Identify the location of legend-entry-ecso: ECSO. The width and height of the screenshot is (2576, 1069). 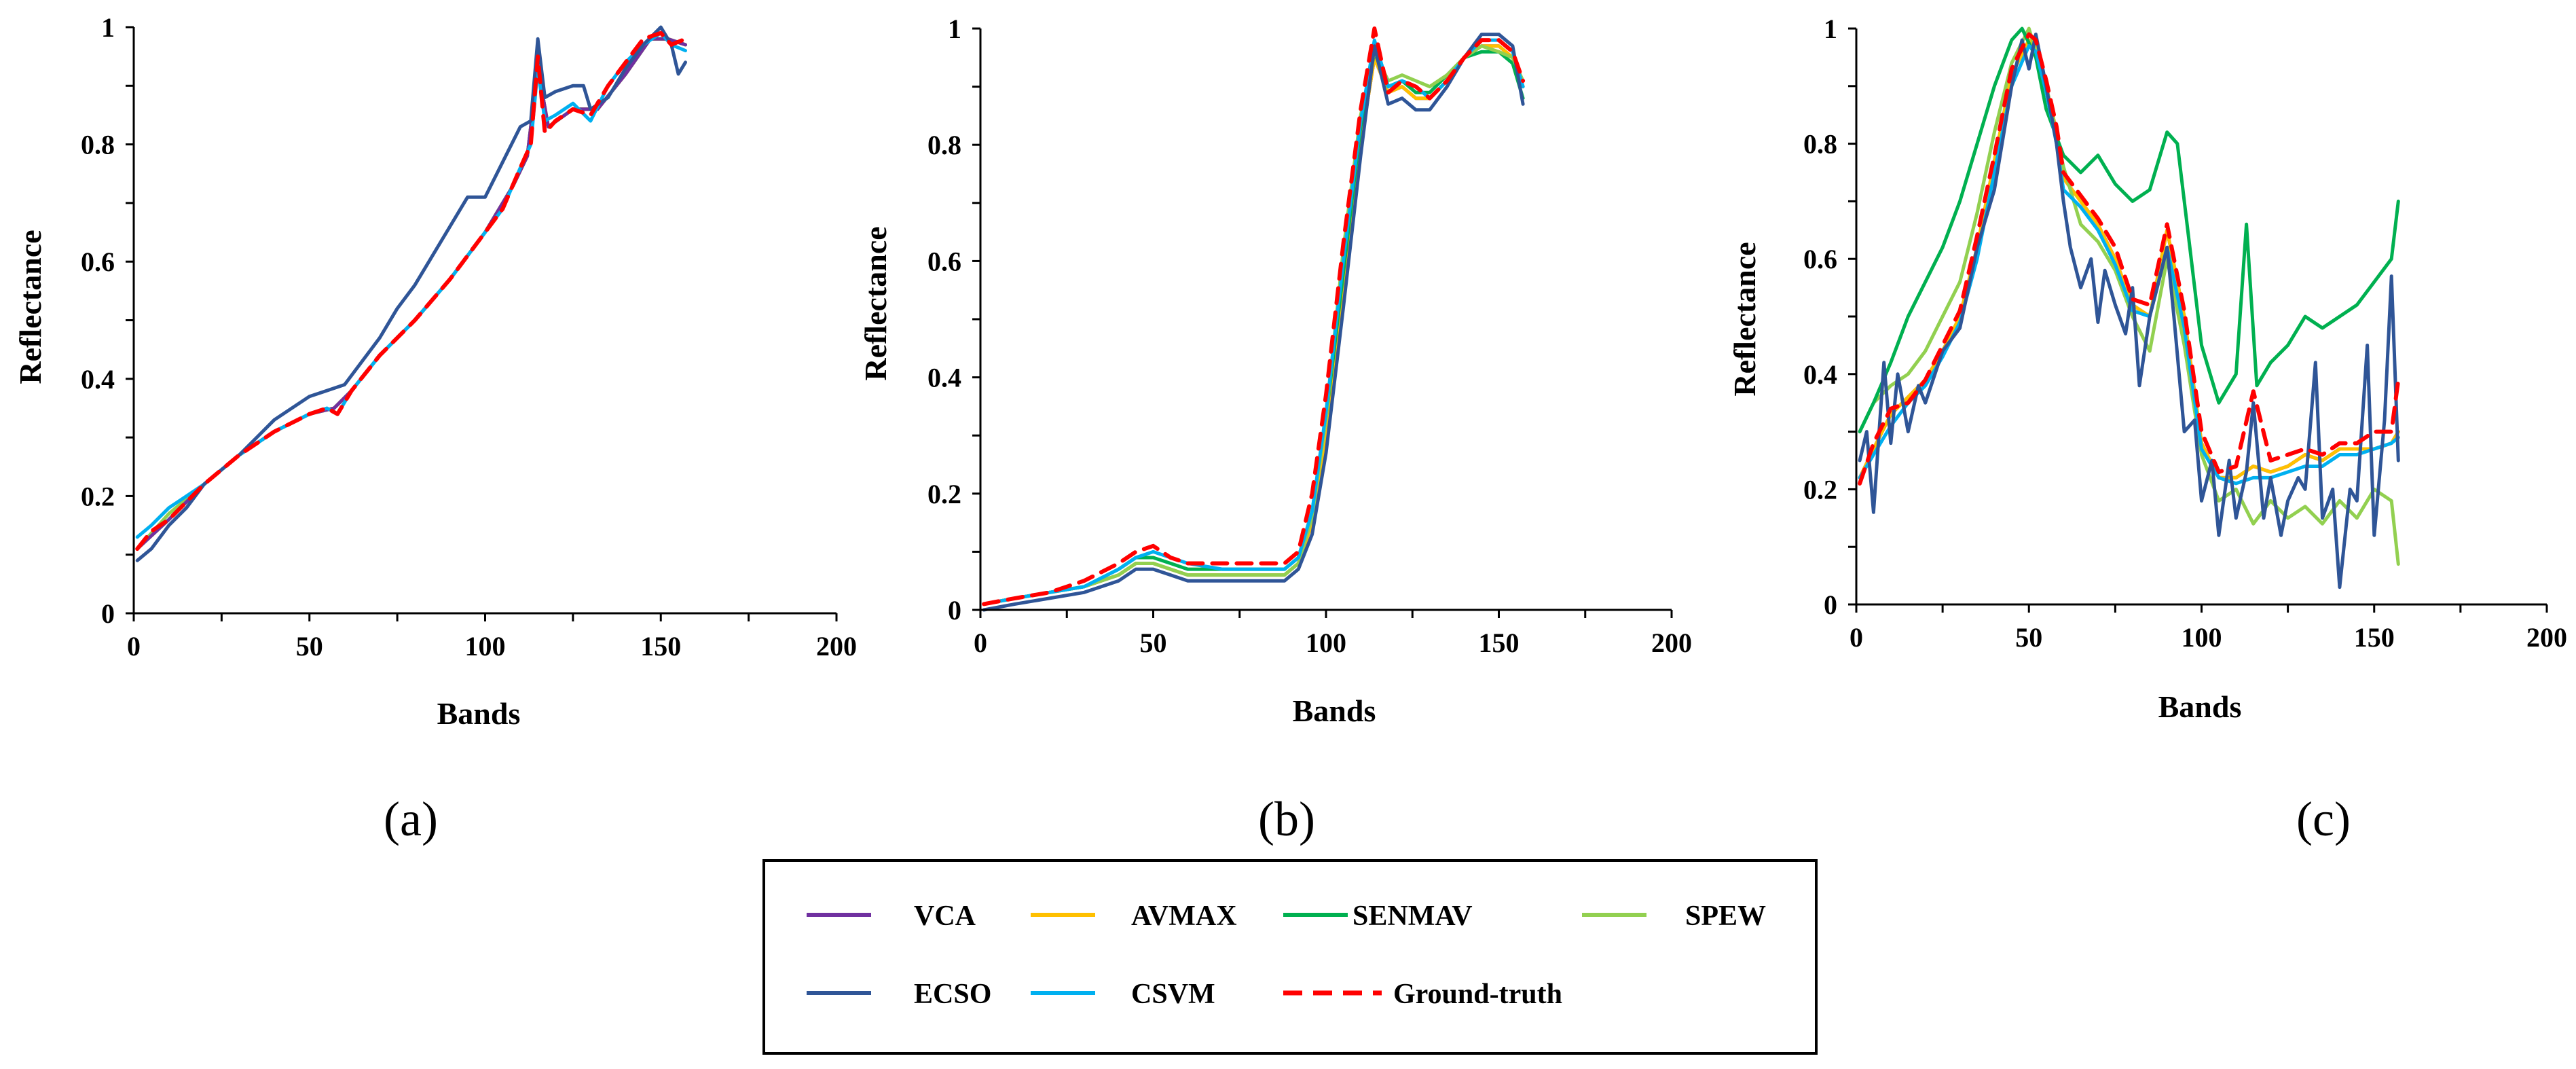
(899, 994).